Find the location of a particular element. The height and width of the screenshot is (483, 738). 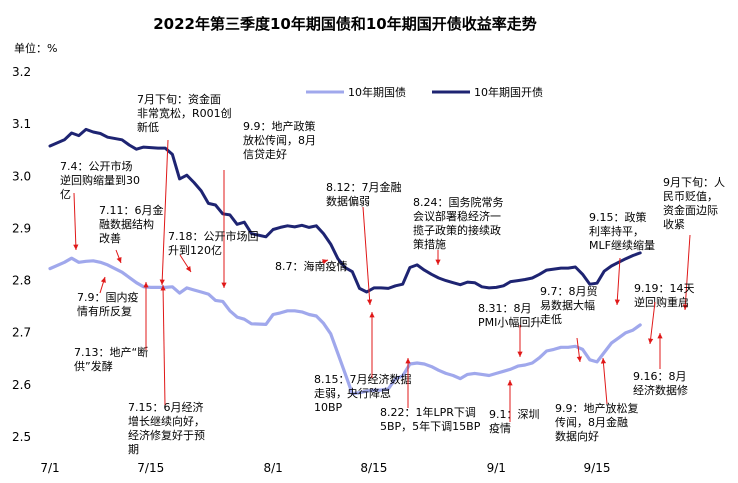

annotation-line: 7月下旬：资金面 is located at coordinates (179, 99).